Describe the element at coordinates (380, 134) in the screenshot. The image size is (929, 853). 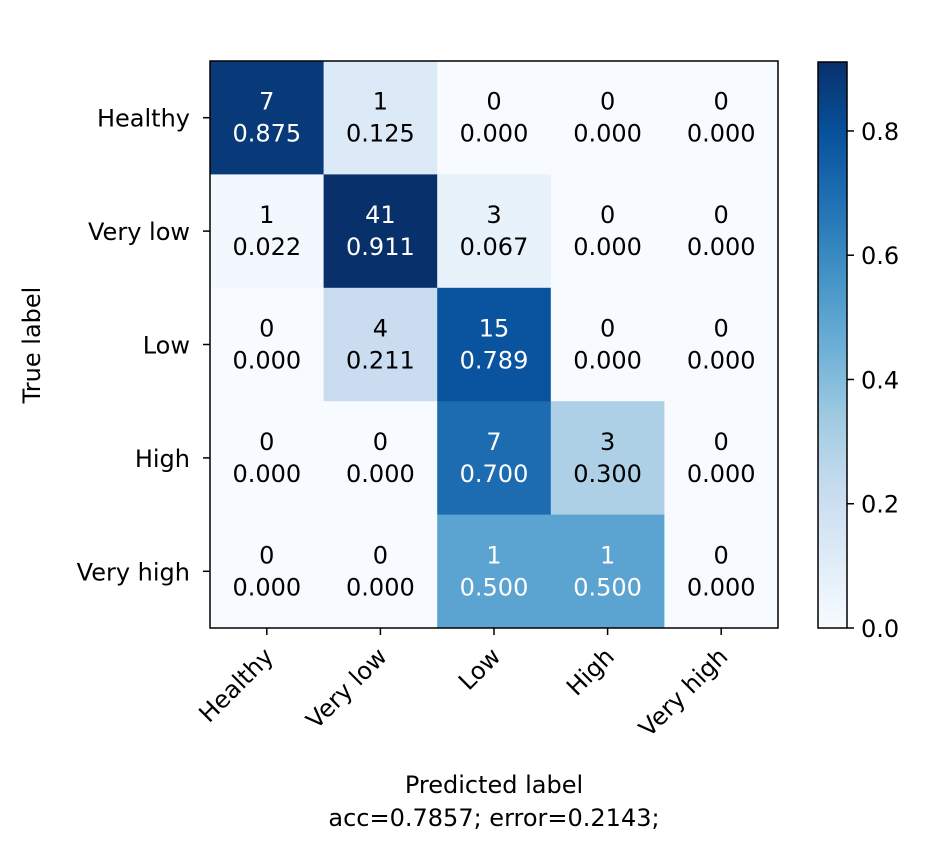
I see `cell-value-label: 0.125` at that location.